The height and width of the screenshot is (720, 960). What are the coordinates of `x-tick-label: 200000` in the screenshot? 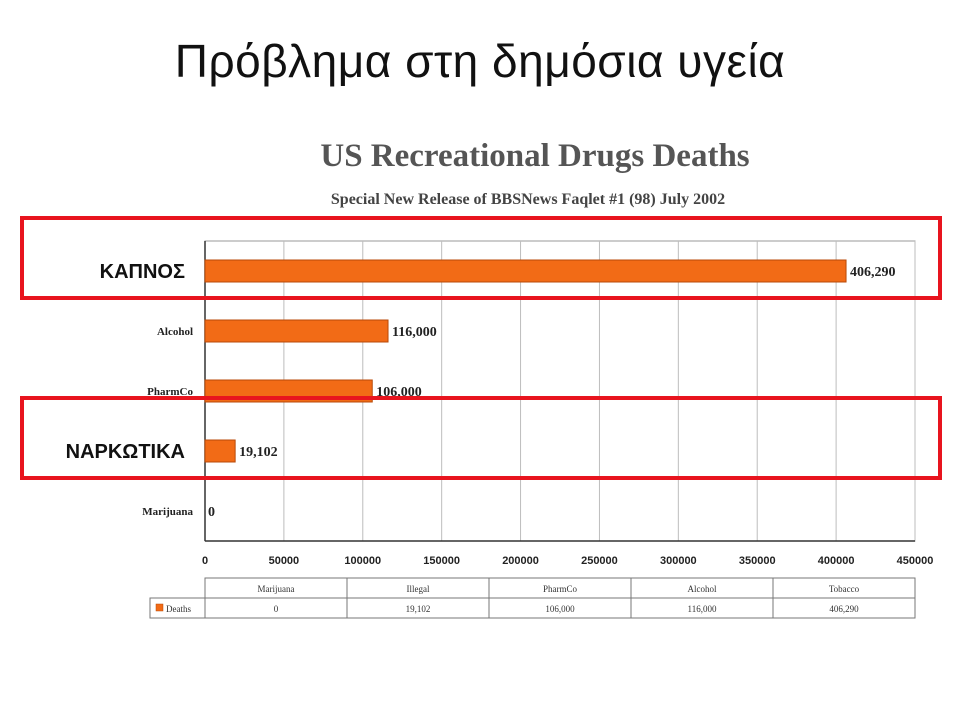 It's located at (520, 561).